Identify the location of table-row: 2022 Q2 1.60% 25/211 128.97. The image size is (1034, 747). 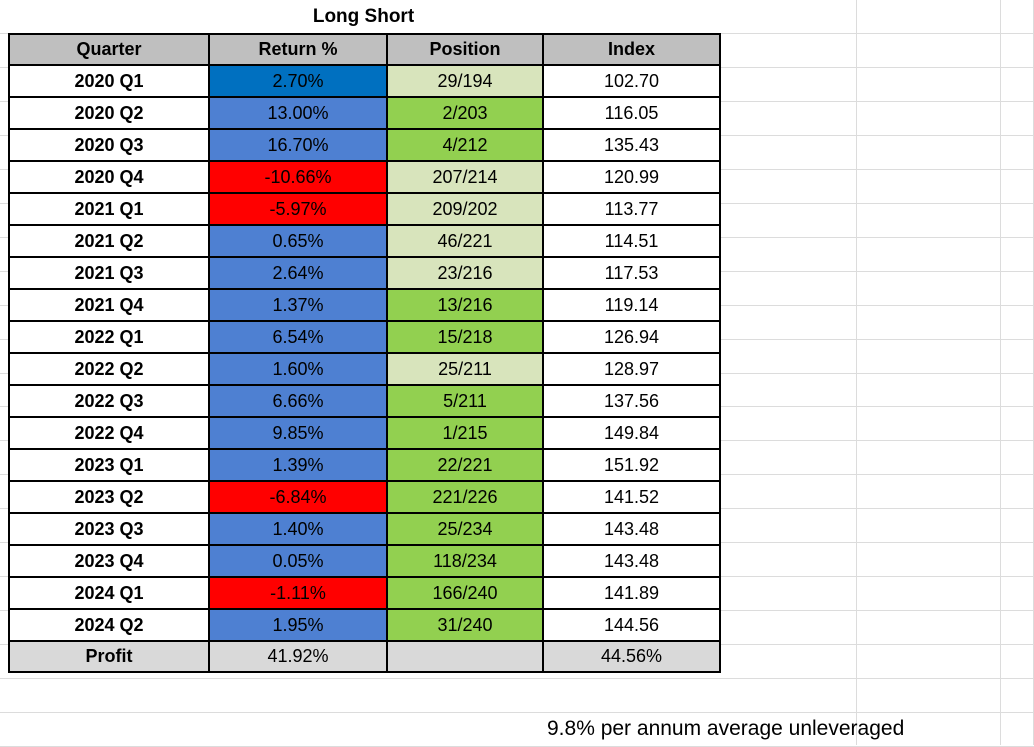
(364, 369).